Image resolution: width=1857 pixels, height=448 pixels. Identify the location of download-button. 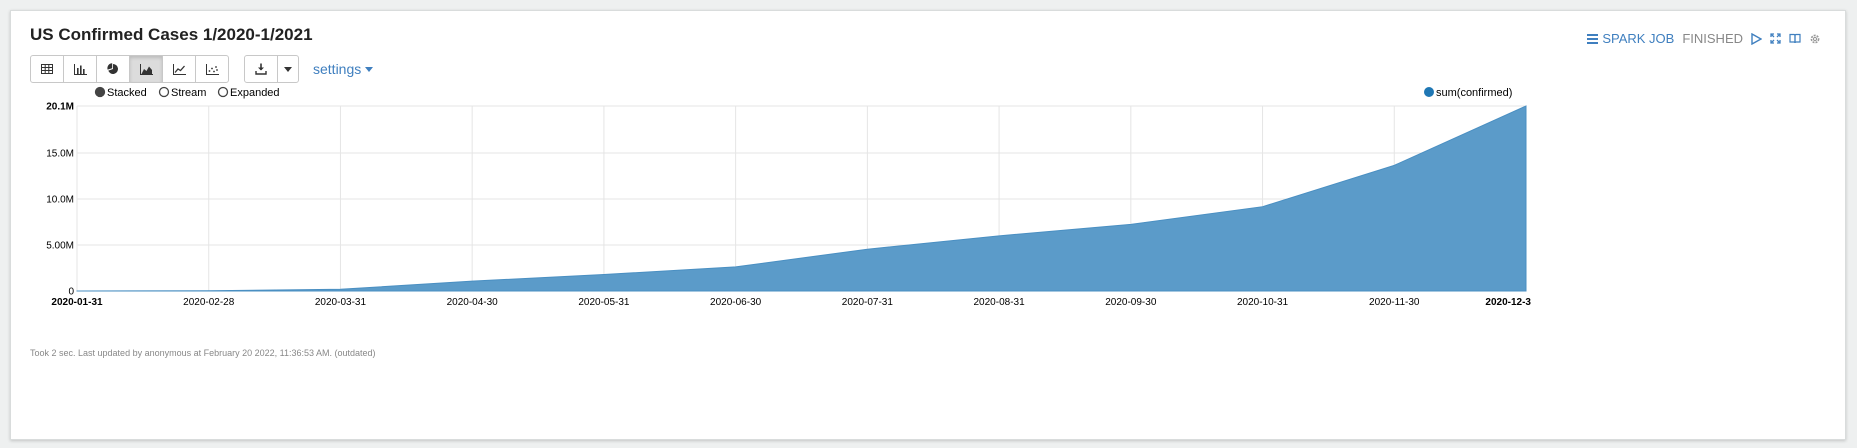
(261, 69).